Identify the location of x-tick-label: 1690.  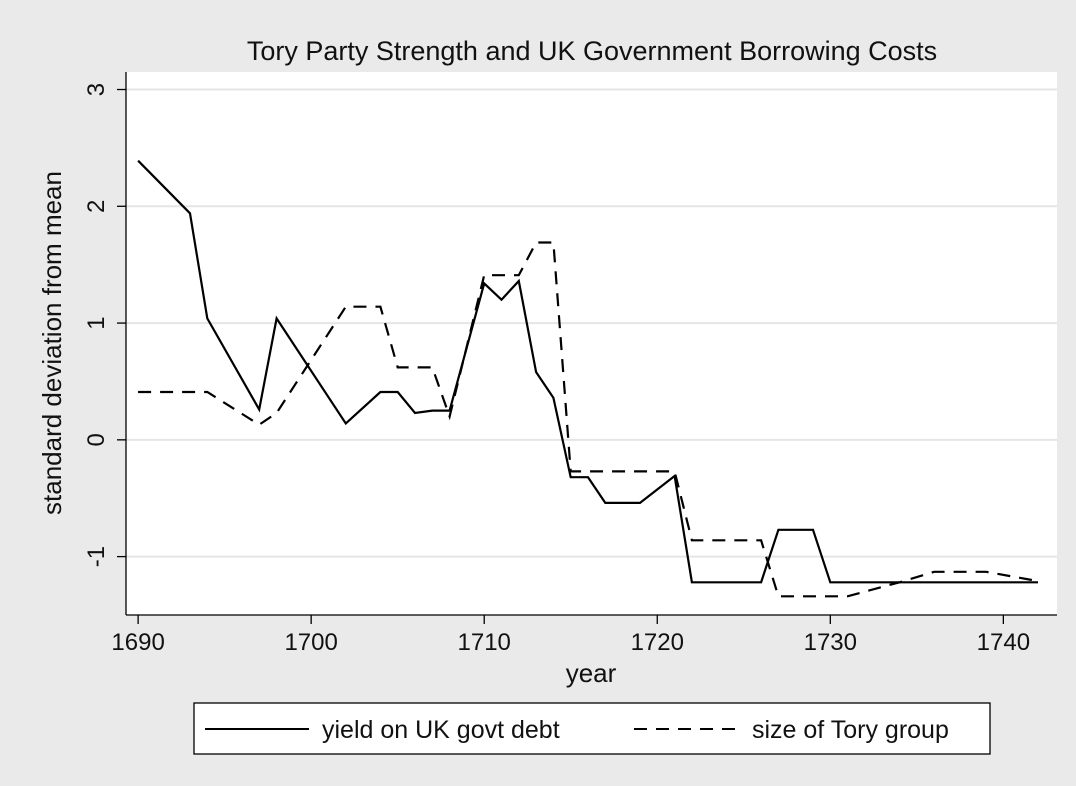
(137, 642).